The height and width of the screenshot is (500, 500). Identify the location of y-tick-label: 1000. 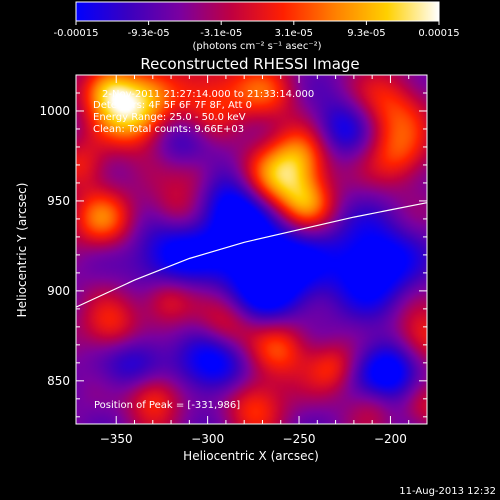
(54, 111).